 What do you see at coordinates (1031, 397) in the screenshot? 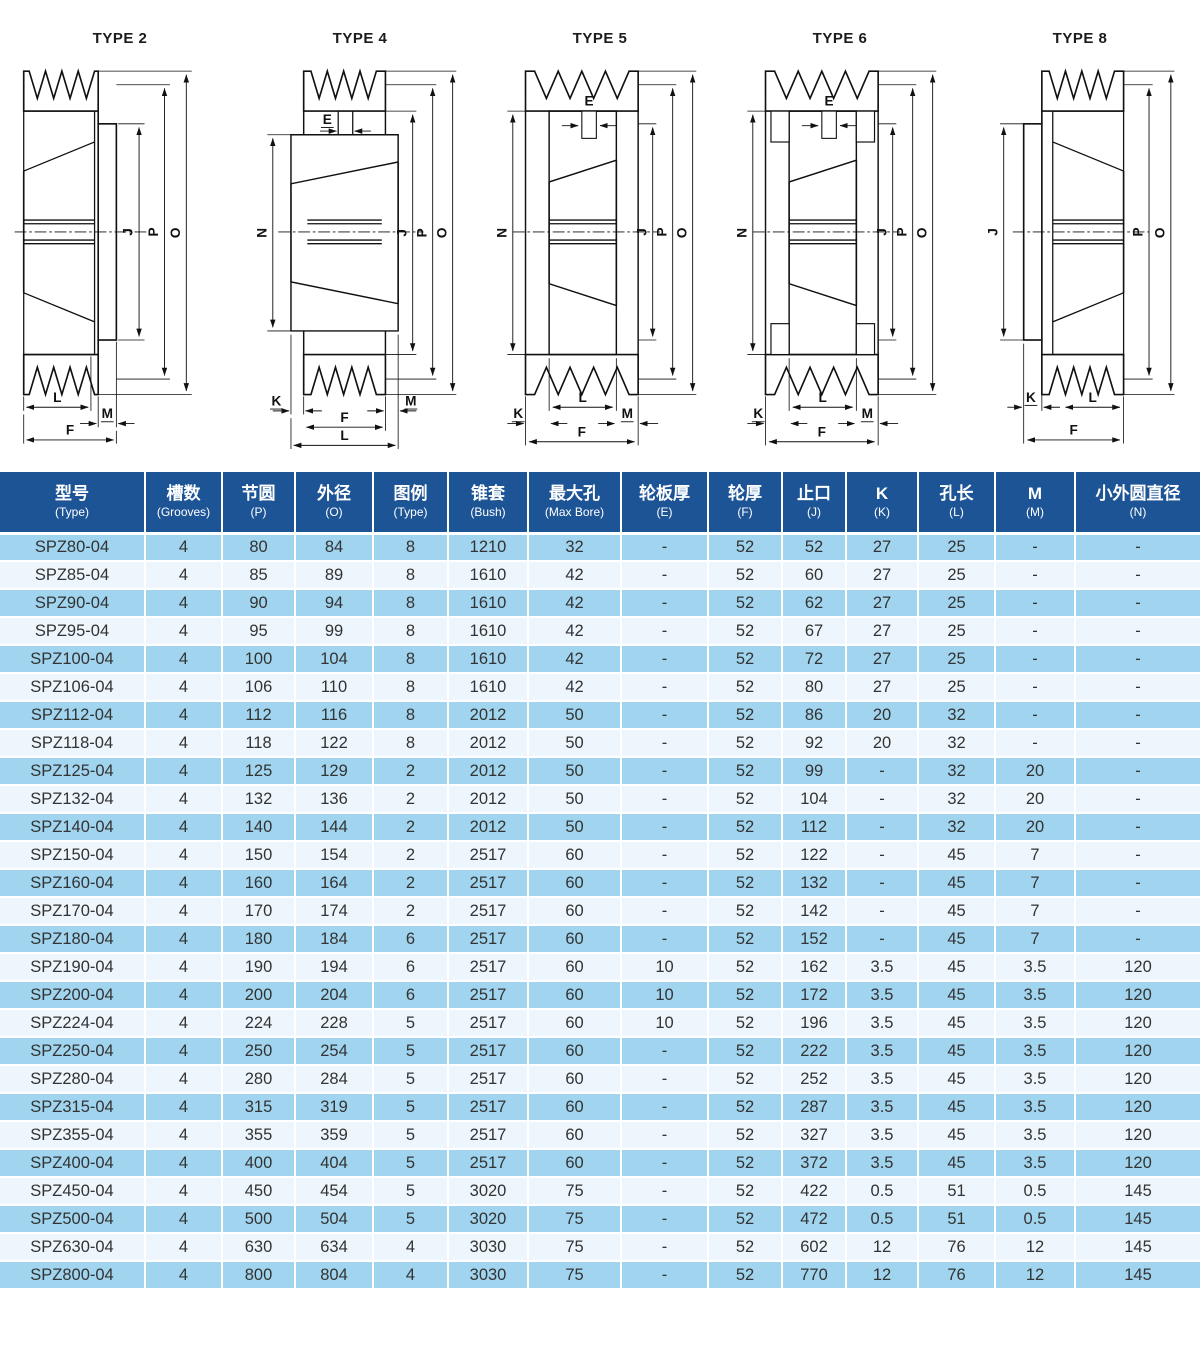
I see `dim-label-k: K` at bounding box center [1031, 397].